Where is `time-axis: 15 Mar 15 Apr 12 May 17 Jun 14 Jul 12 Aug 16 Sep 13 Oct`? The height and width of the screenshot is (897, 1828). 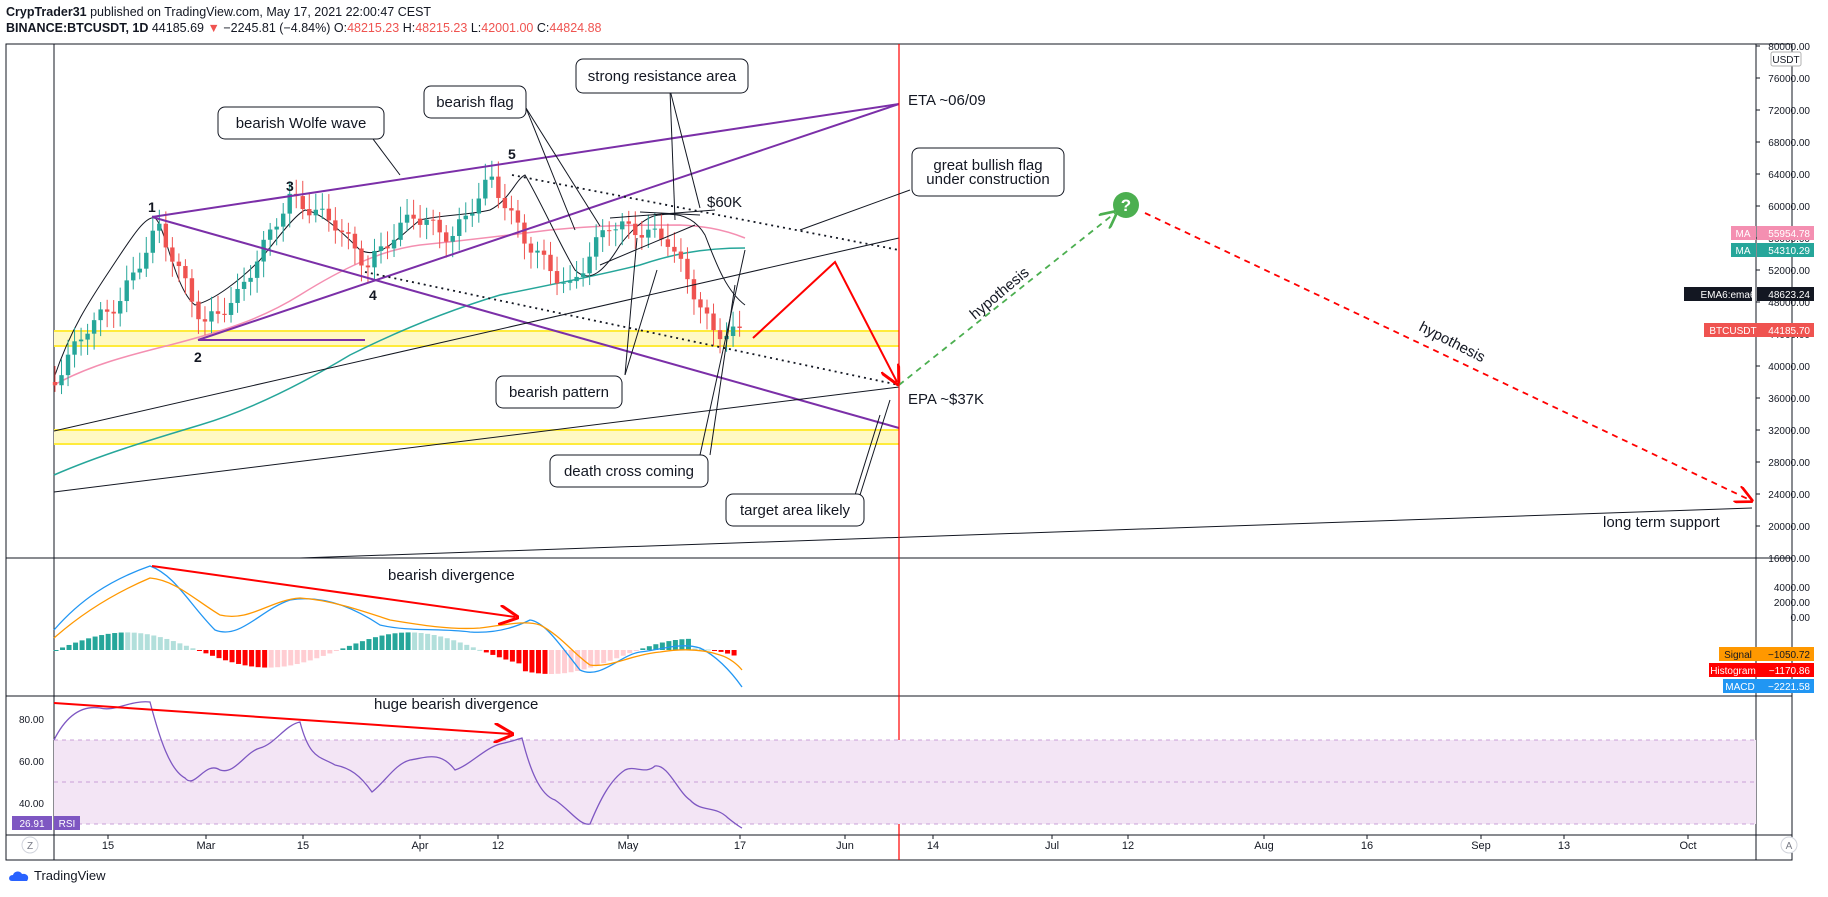 time-axis: 15 Mar 15 Apr 12 May 17 Jun 14 Jul 12 Aug 16 Sep 13 Oct is located at coordinates (899, 843).